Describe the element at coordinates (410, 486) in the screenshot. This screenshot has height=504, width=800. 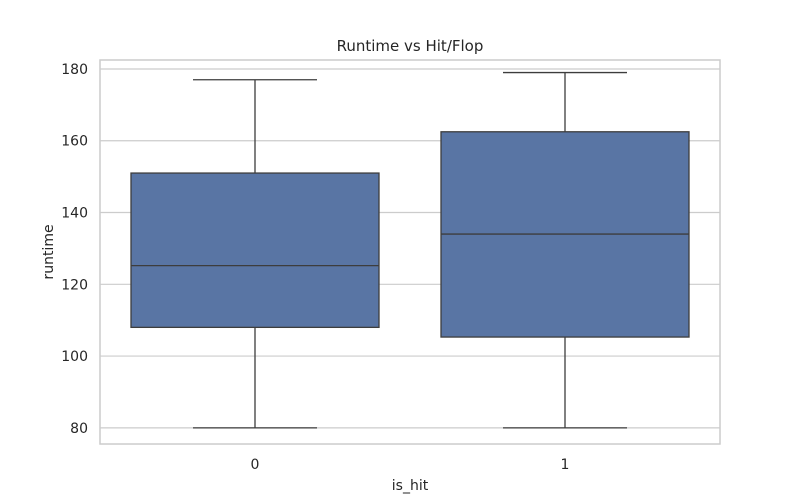
I see `x-axis-label: is_hit` at that location.